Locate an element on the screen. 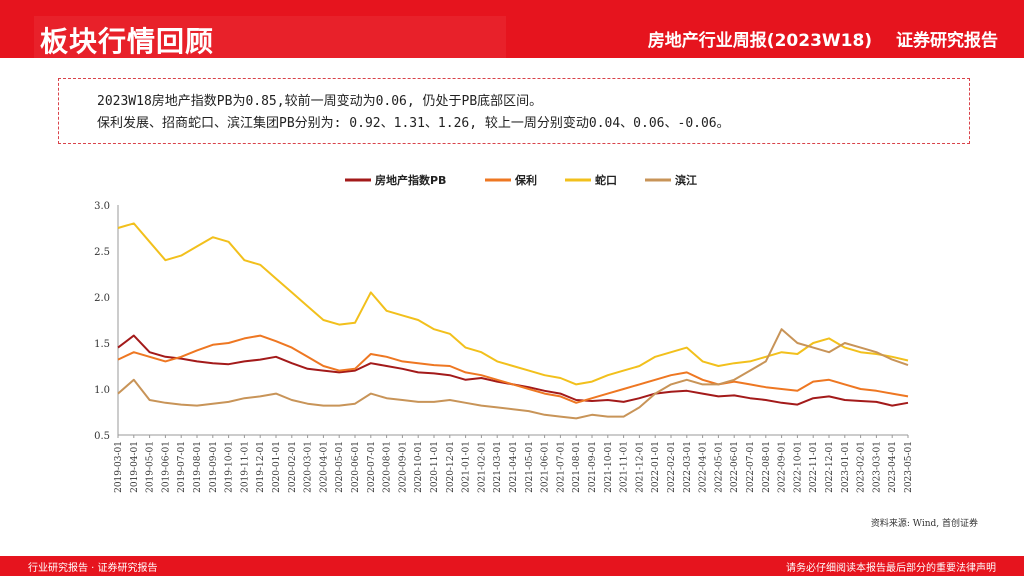  x-tick-label: 2021-02-01 is located at coordinates (482, 467).